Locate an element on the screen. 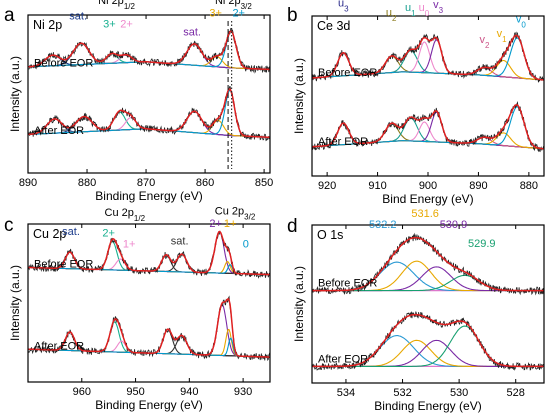 This screenshot has height=419, width=550. peak-annotation: u3 is located at coordinates (343, 6).